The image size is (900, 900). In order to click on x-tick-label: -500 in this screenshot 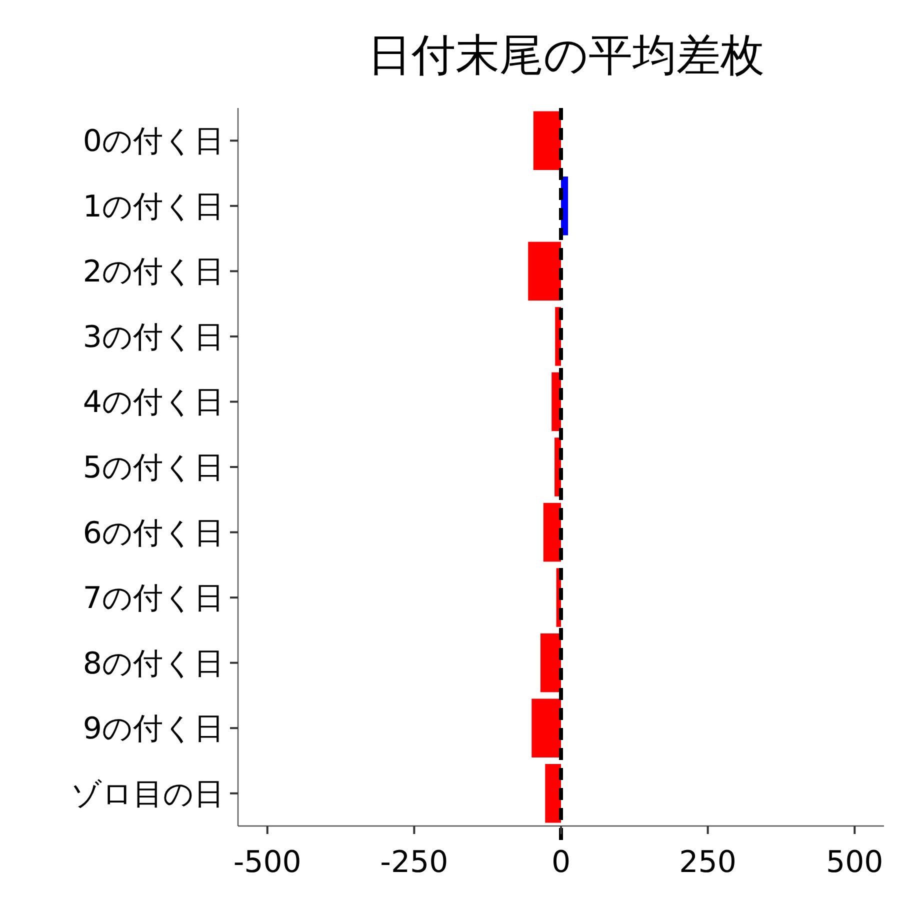, I will do `click(267, 862)`.